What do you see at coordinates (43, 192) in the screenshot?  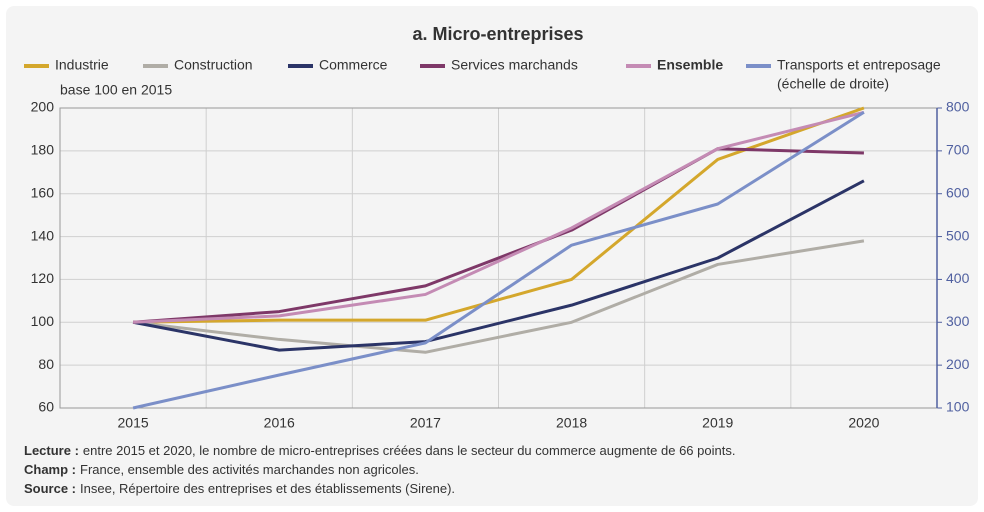 I see `y-tick-label: 160` at bounding box center [43, 192].